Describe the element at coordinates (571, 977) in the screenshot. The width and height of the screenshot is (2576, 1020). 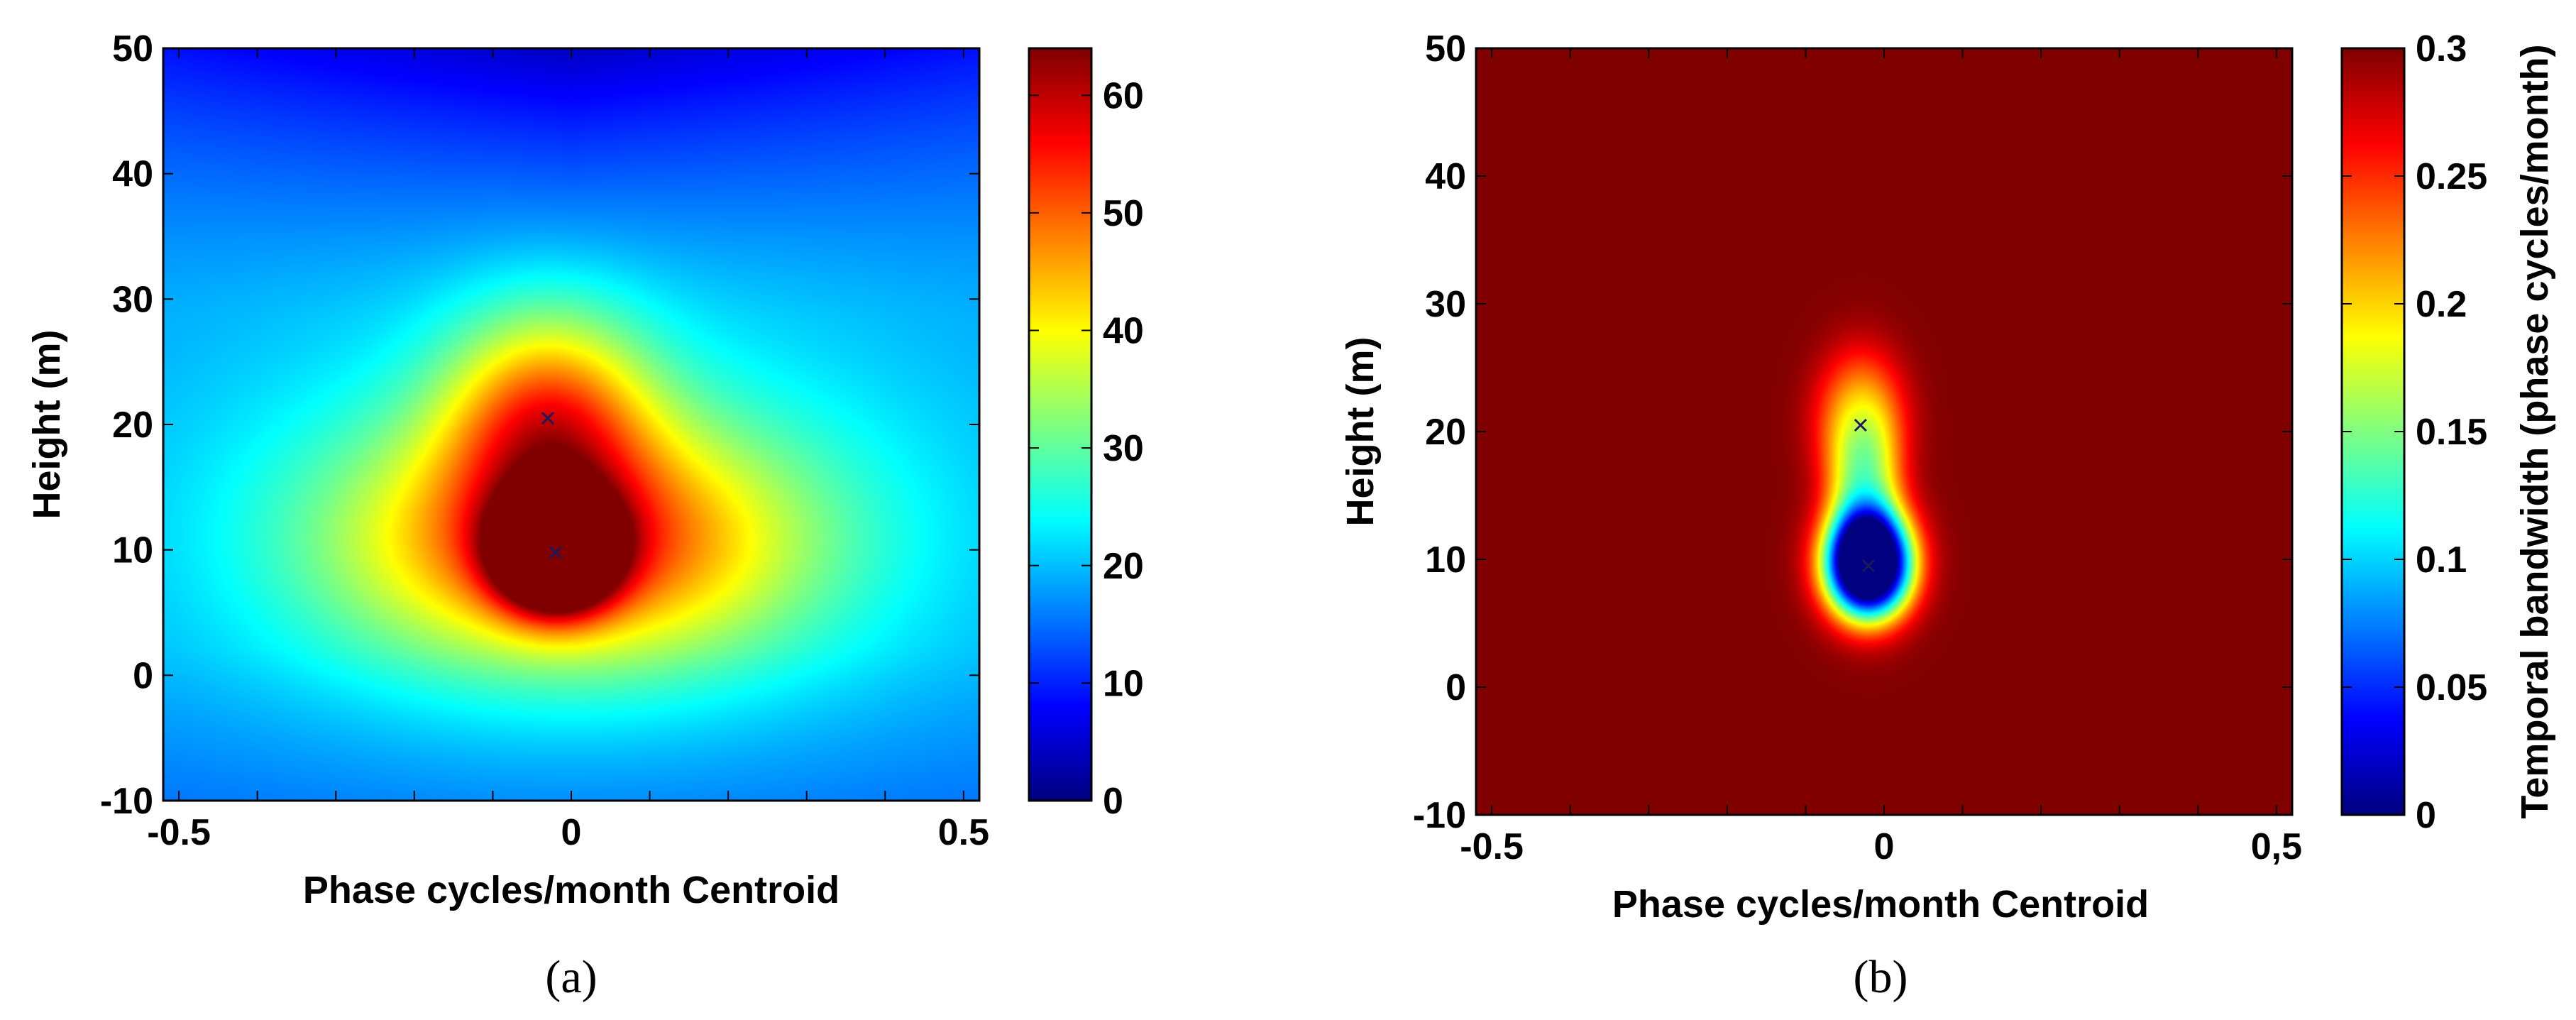
I see `caption-a: (a)` at that location.